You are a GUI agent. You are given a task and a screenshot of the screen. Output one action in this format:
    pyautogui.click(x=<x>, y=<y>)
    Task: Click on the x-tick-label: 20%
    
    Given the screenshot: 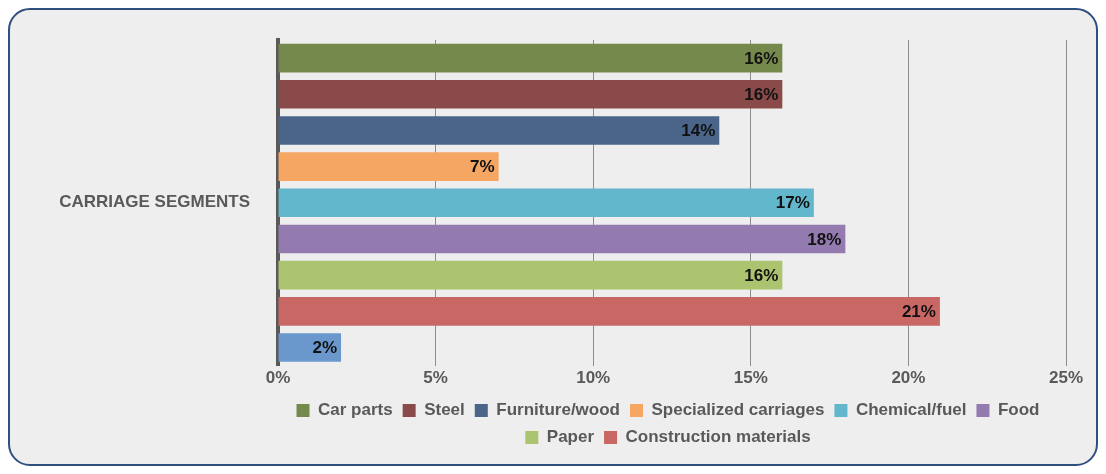 What is the action you would take?
    pyautogui.click(x=908, y=378)
    